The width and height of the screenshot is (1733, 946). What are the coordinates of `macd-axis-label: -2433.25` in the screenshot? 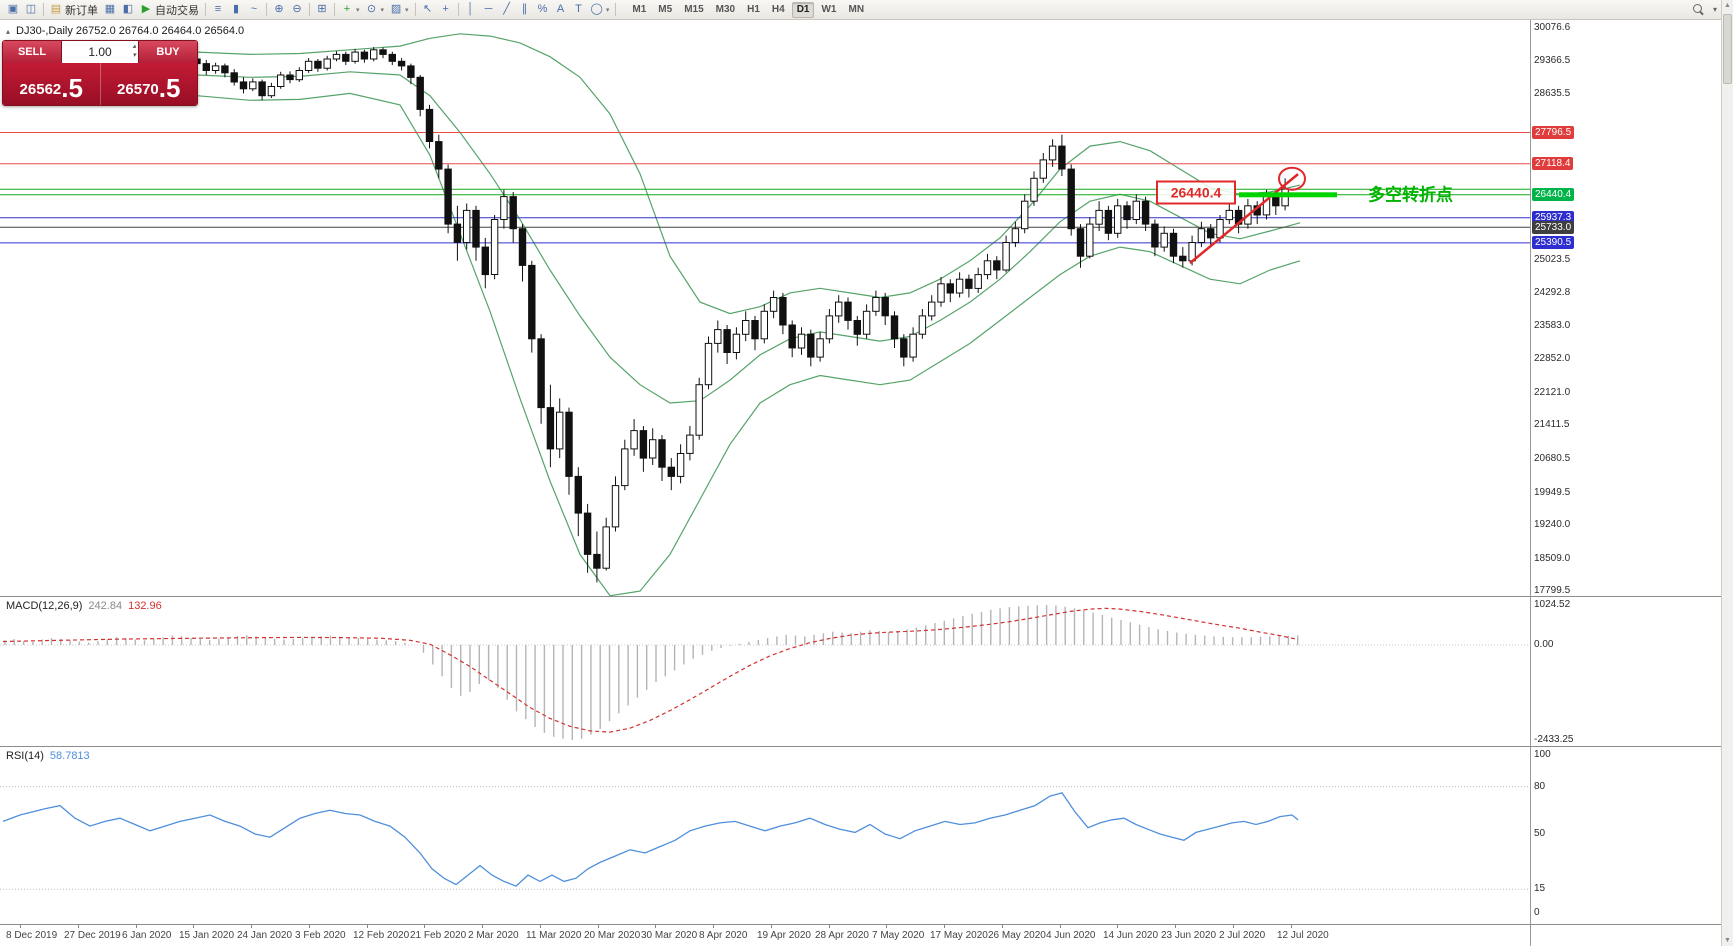 It's located at (1554, 739).